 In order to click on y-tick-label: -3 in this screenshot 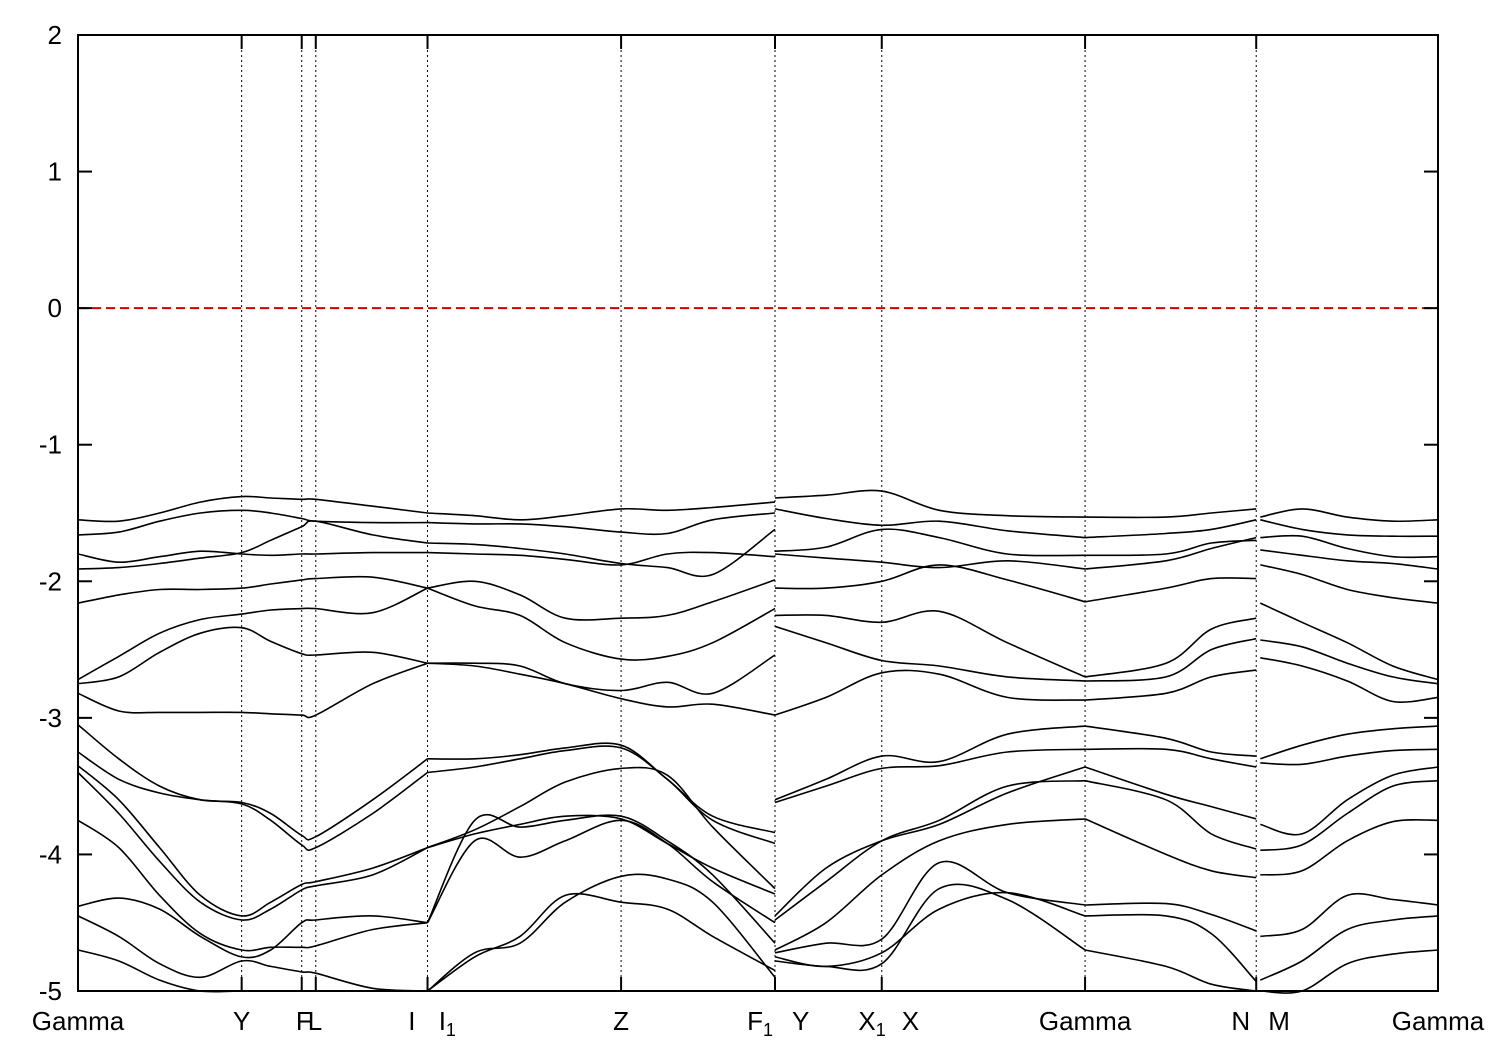, I will do `click(50, 718)`.